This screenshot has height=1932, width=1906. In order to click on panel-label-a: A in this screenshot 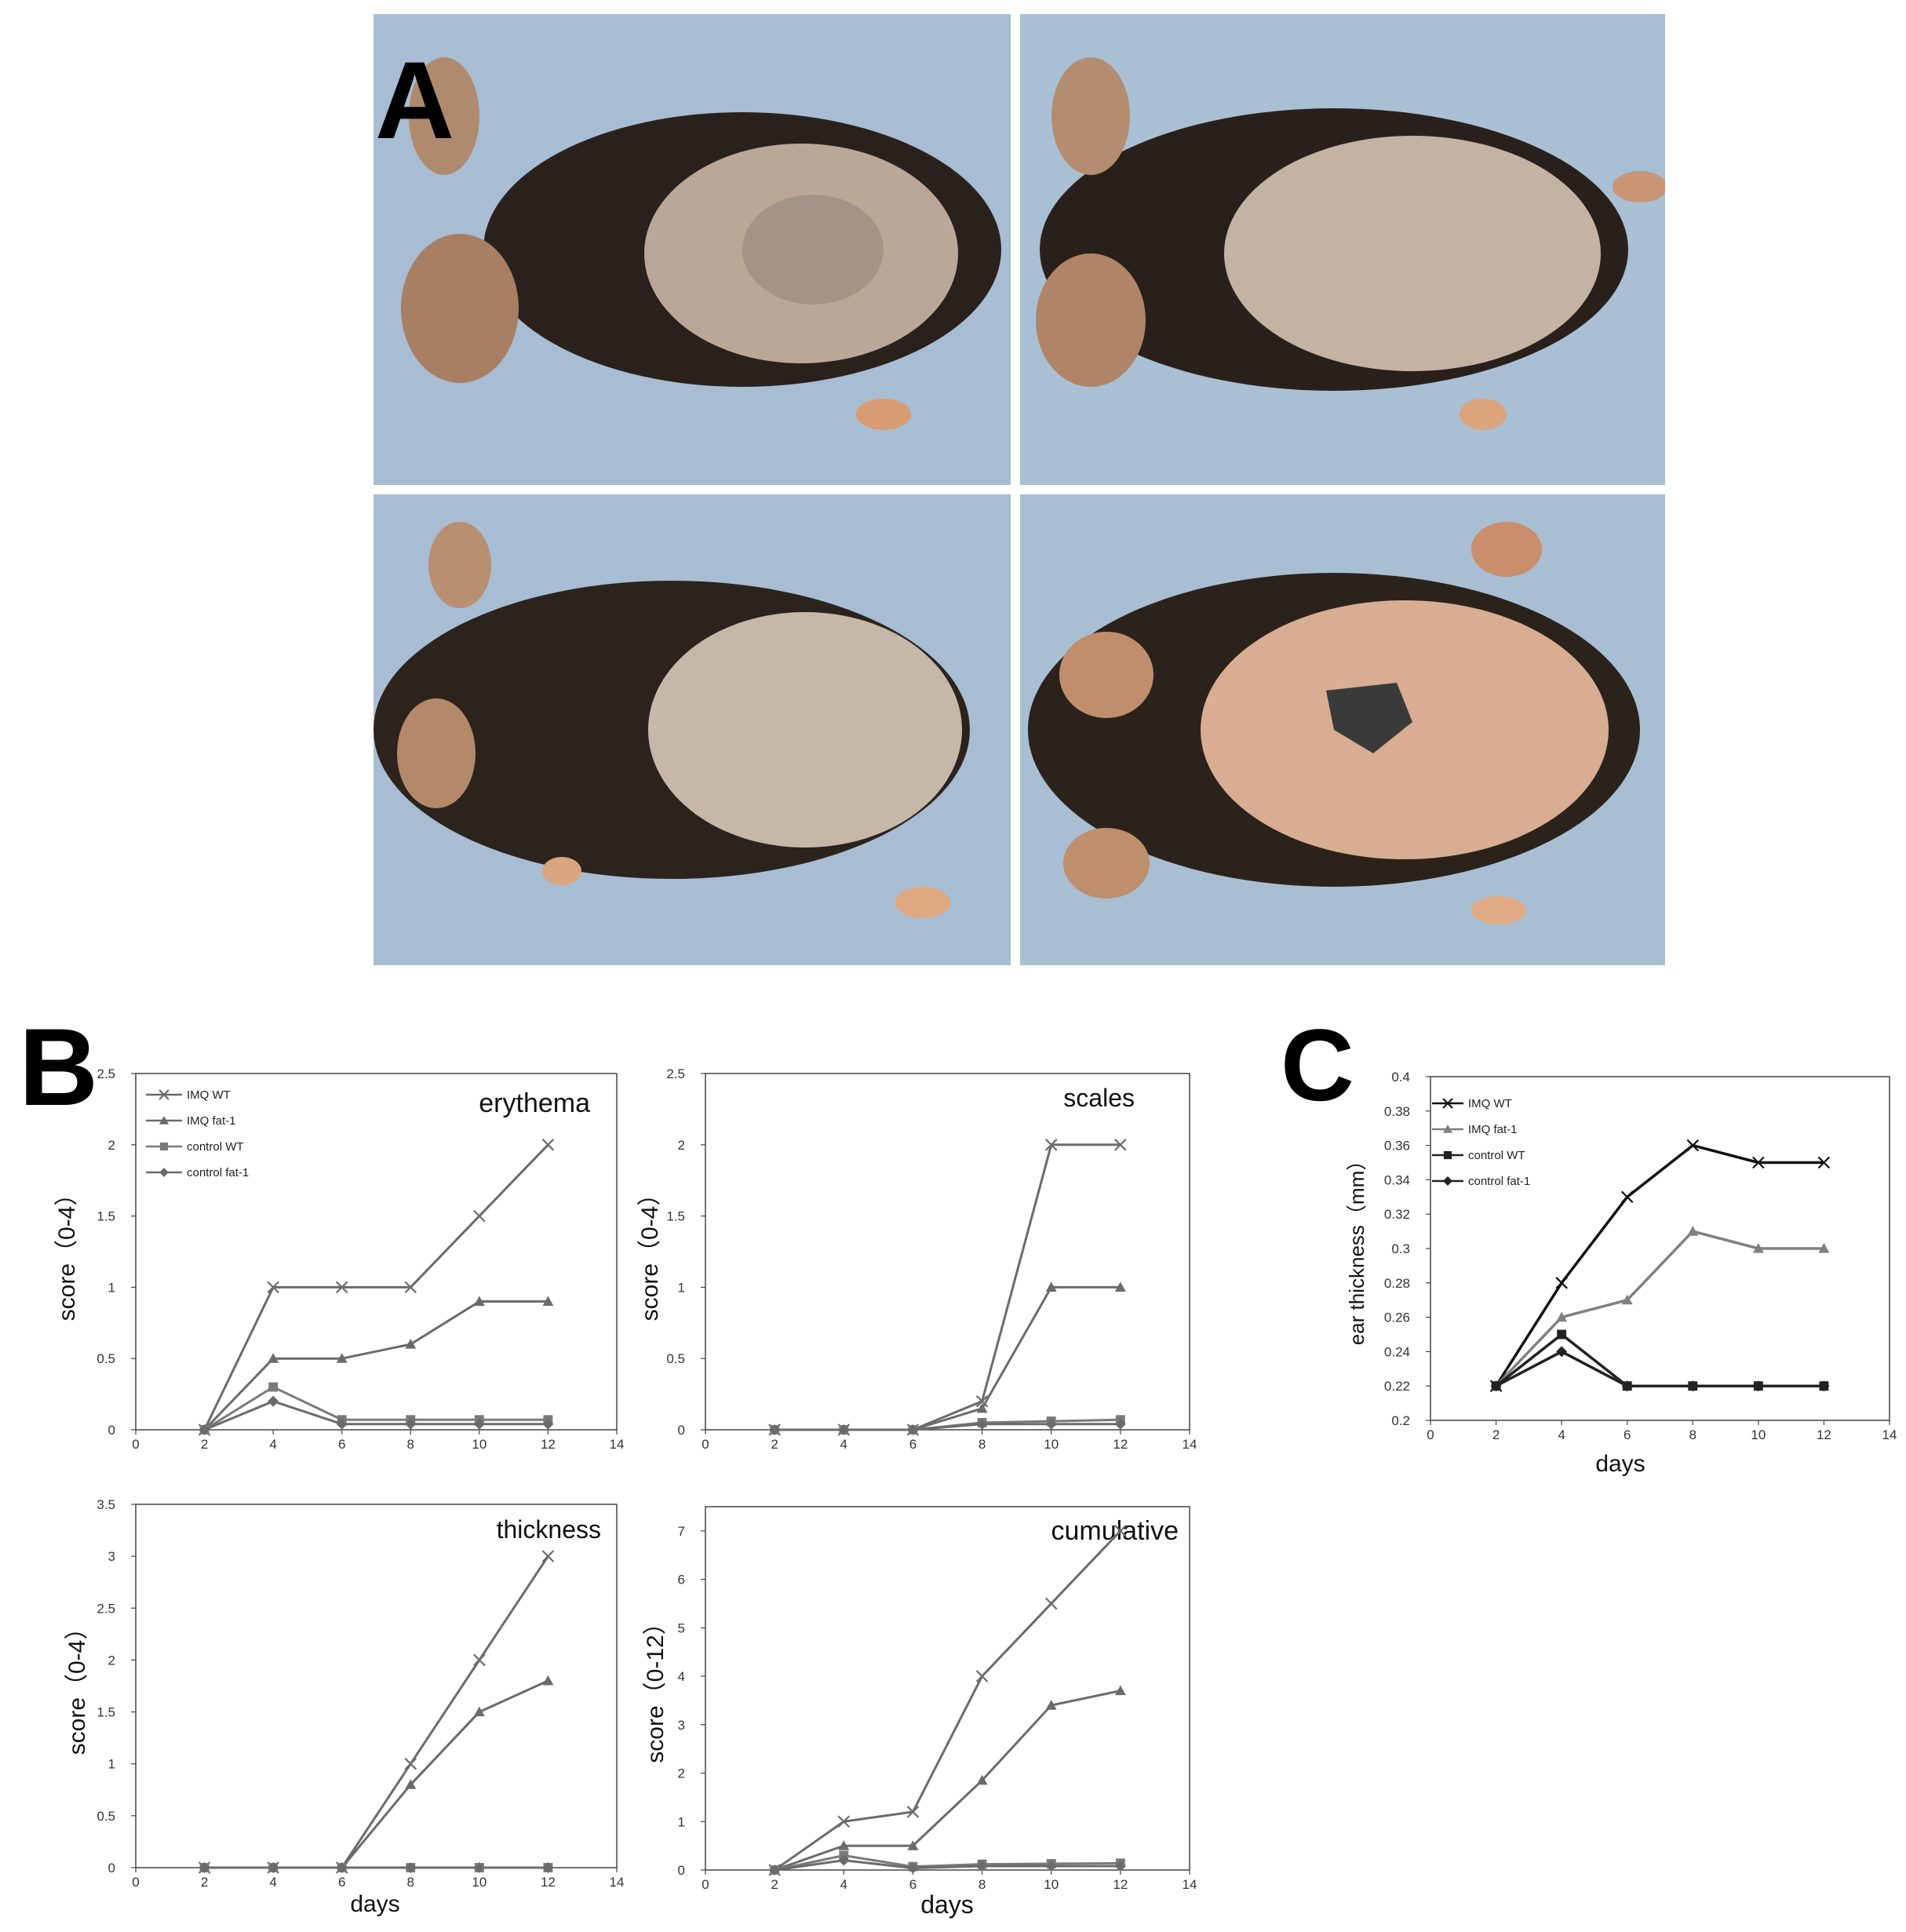, I will do `click(415, 100)`.